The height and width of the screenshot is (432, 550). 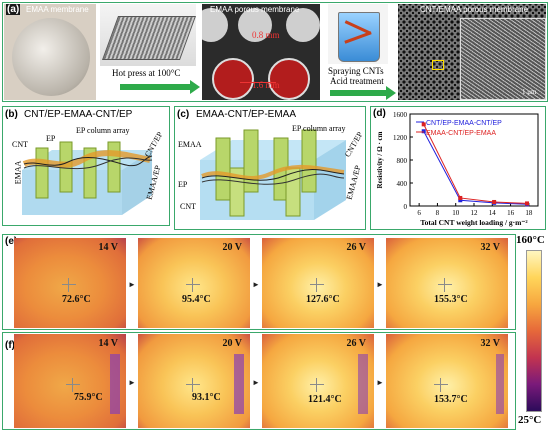 I want to click on panel-b-label: (b), so click(x=11, y=114).